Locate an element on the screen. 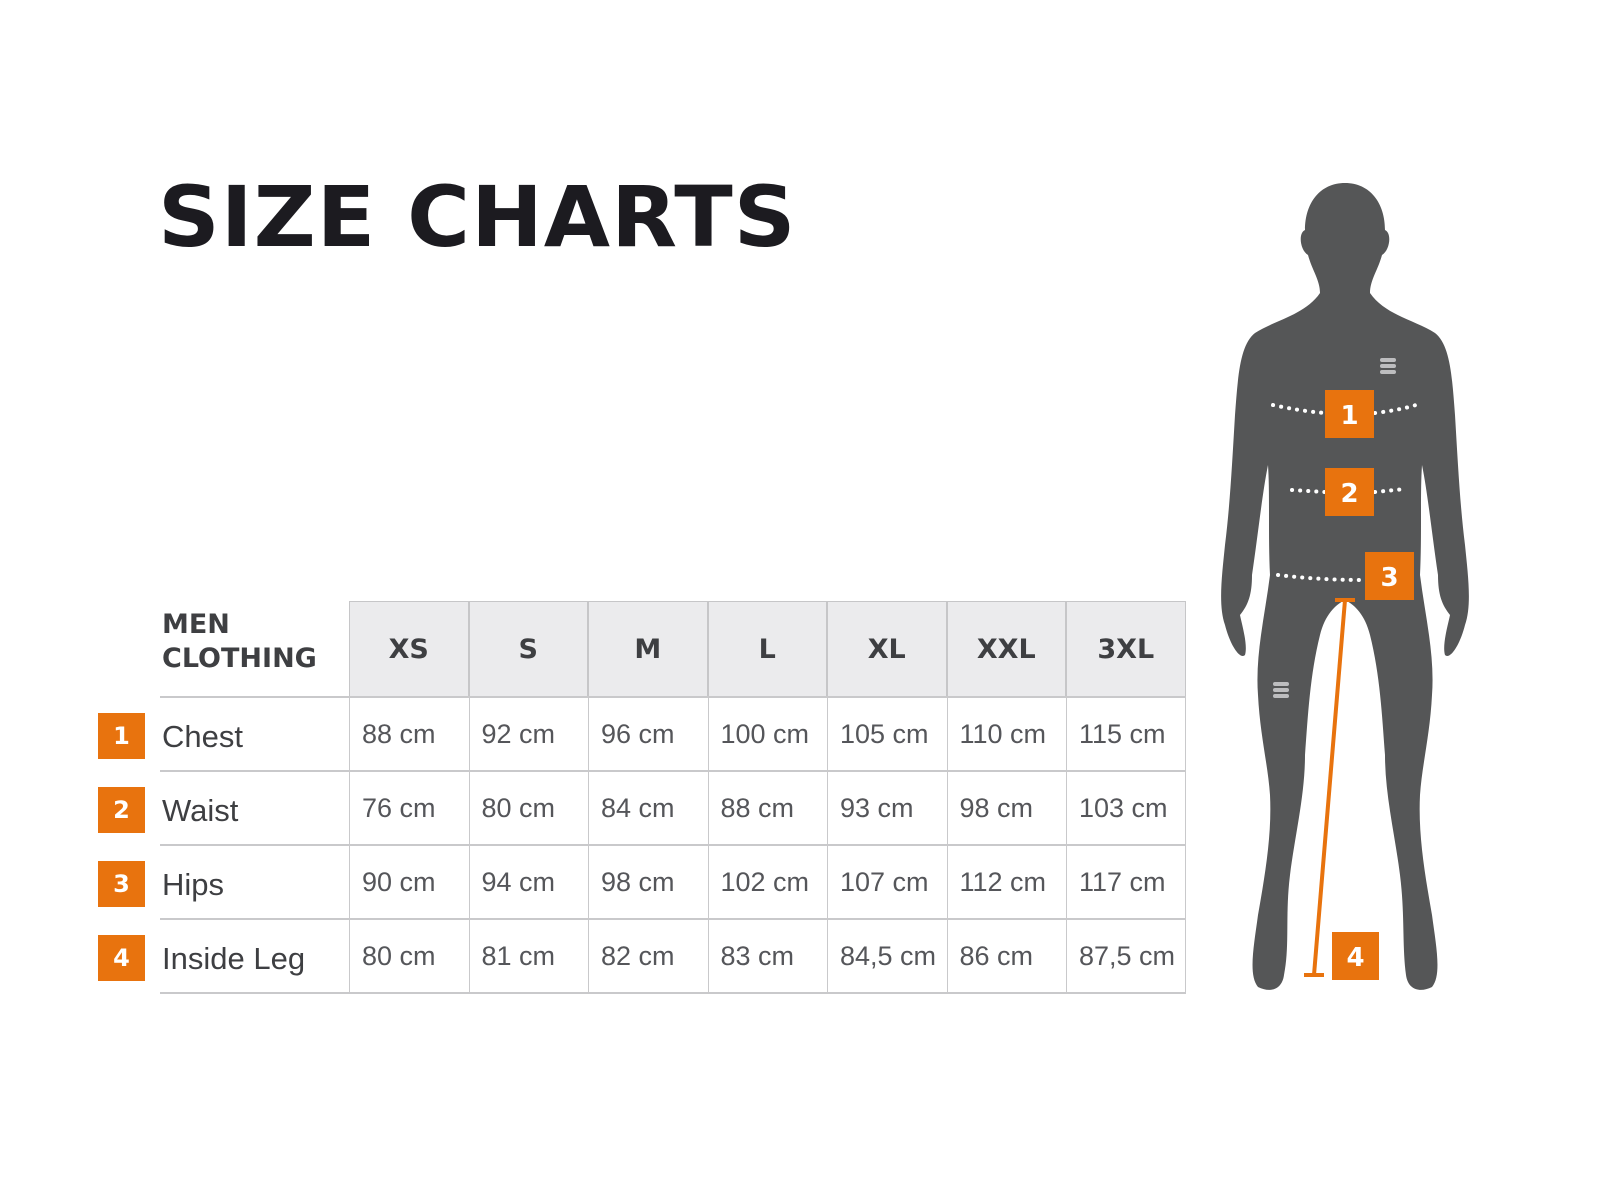  table-cell: 100 cm is located at coordinates (767, 734).